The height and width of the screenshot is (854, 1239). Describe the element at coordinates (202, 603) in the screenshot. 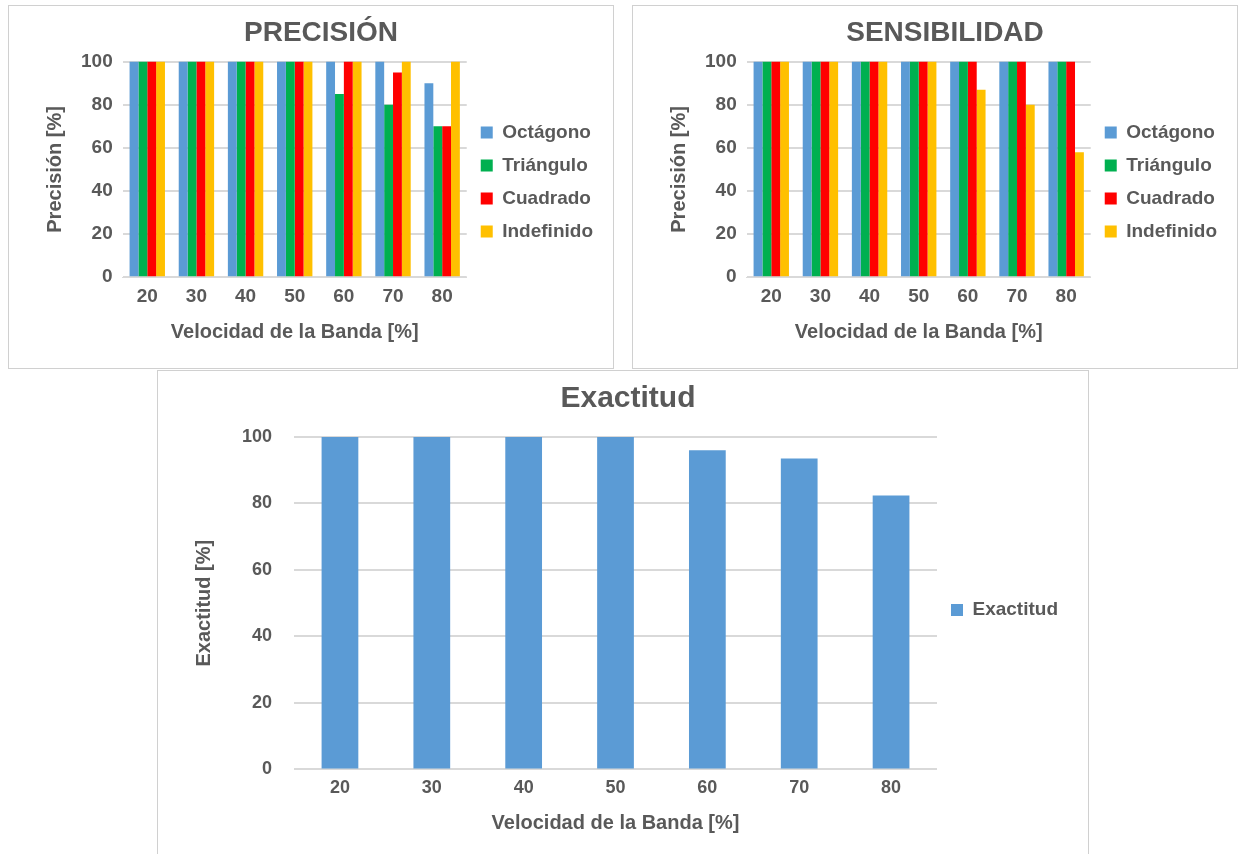

I see `y-axis-title: Exactitud [%]` at that location.